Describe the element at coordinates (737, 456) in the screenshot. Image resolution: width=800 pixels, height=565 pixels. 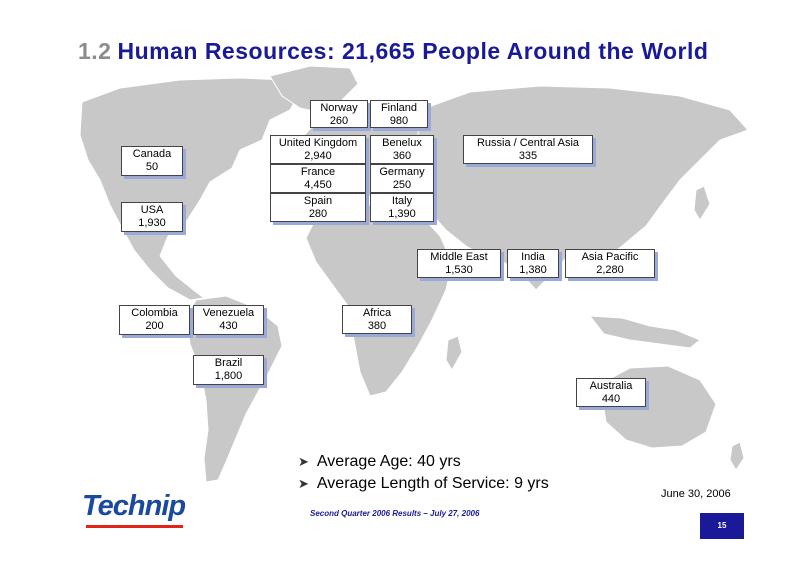
I see `new-zealand-shape` at that location.